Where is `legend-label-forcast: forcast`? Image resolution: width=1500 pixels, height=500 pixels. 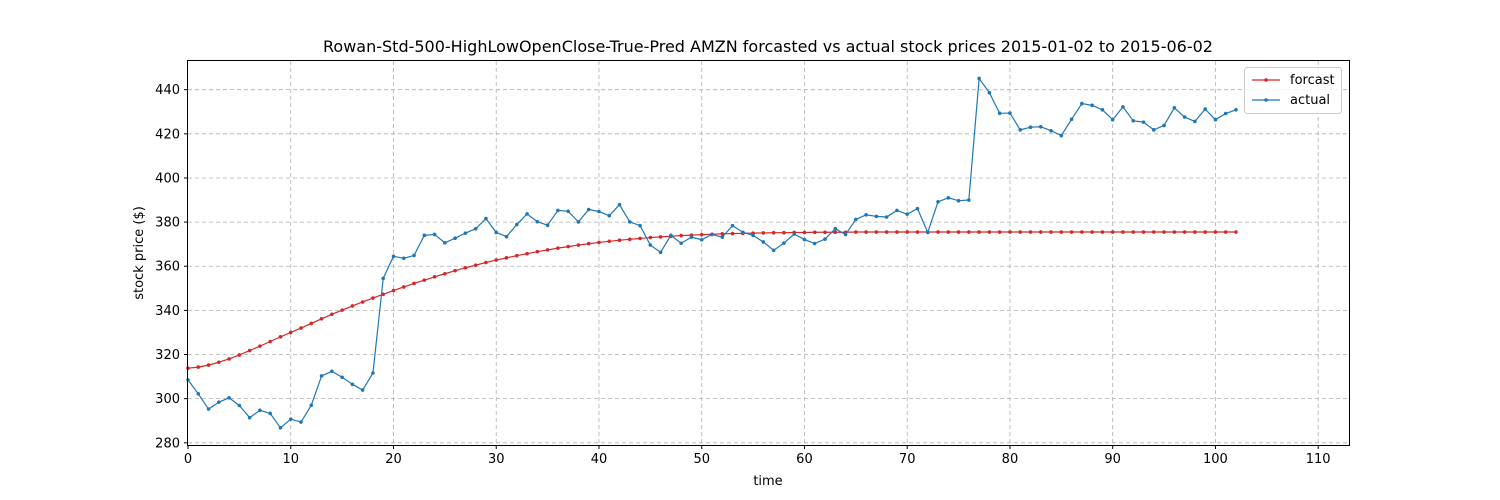
legend-label-forcast: forcast is located at coordinates (1312, 80).